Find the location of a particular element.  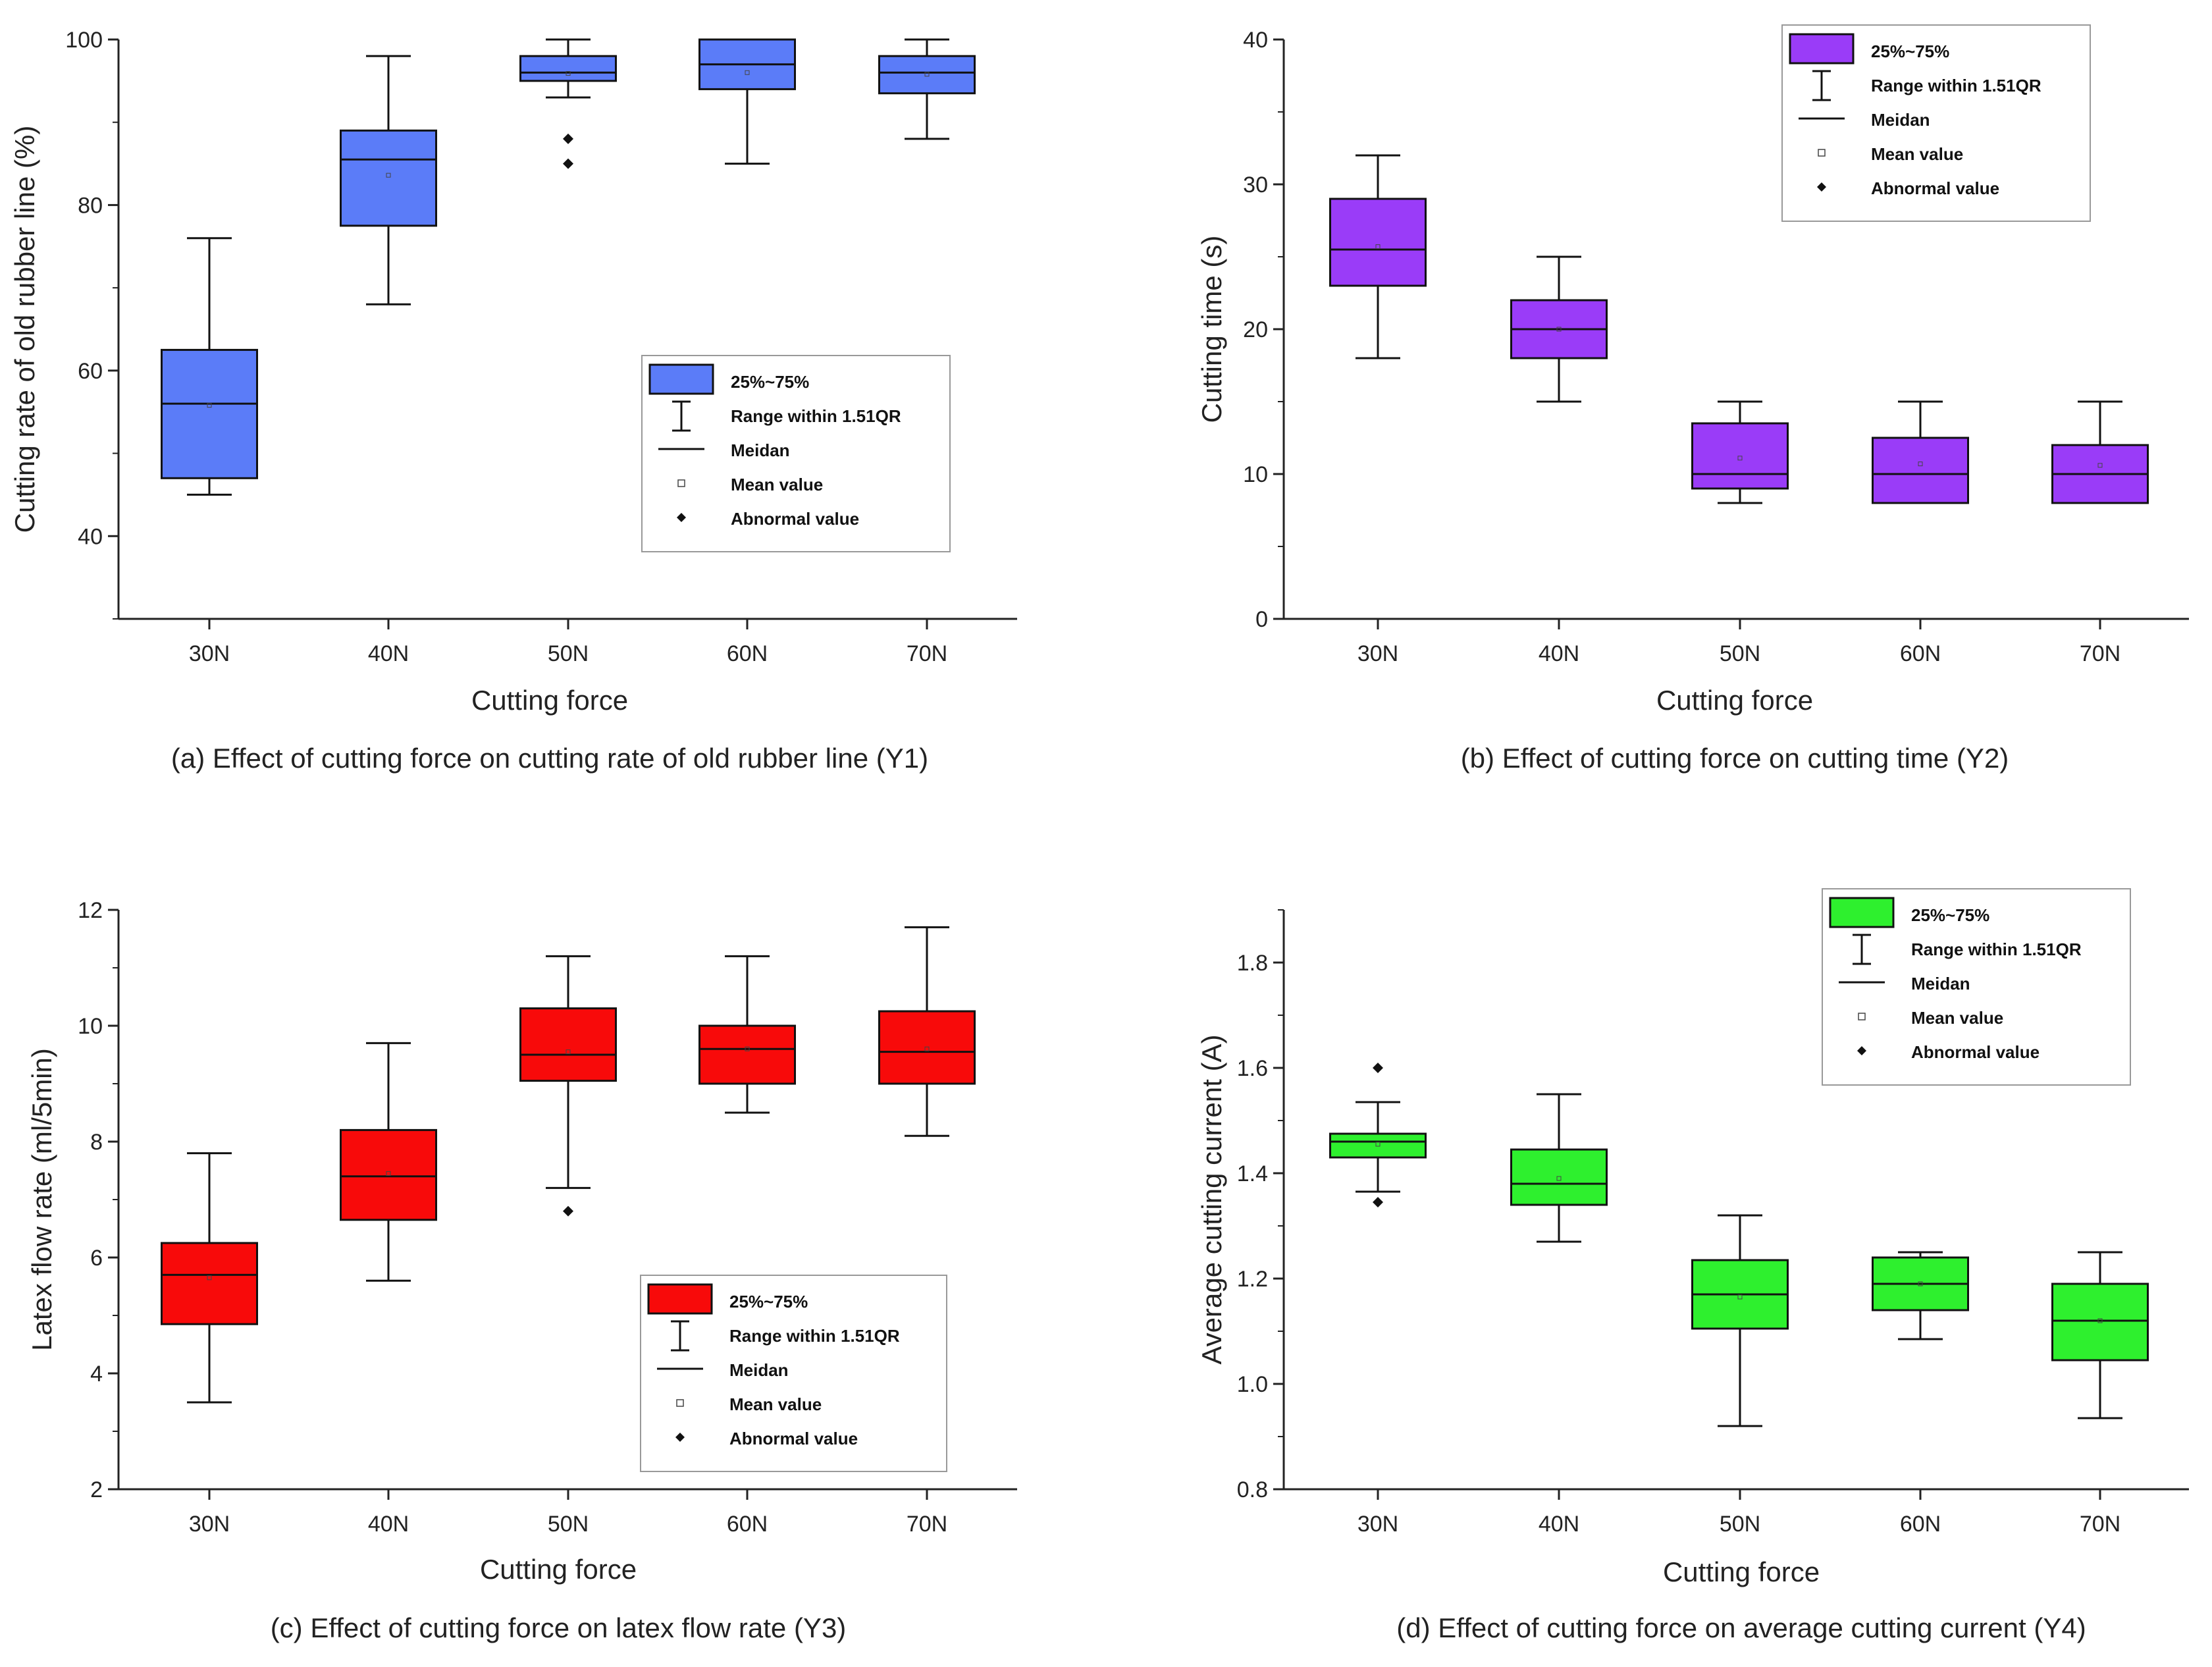

y-tick-label: 1.6 is located at coordinates (1252, 1068).